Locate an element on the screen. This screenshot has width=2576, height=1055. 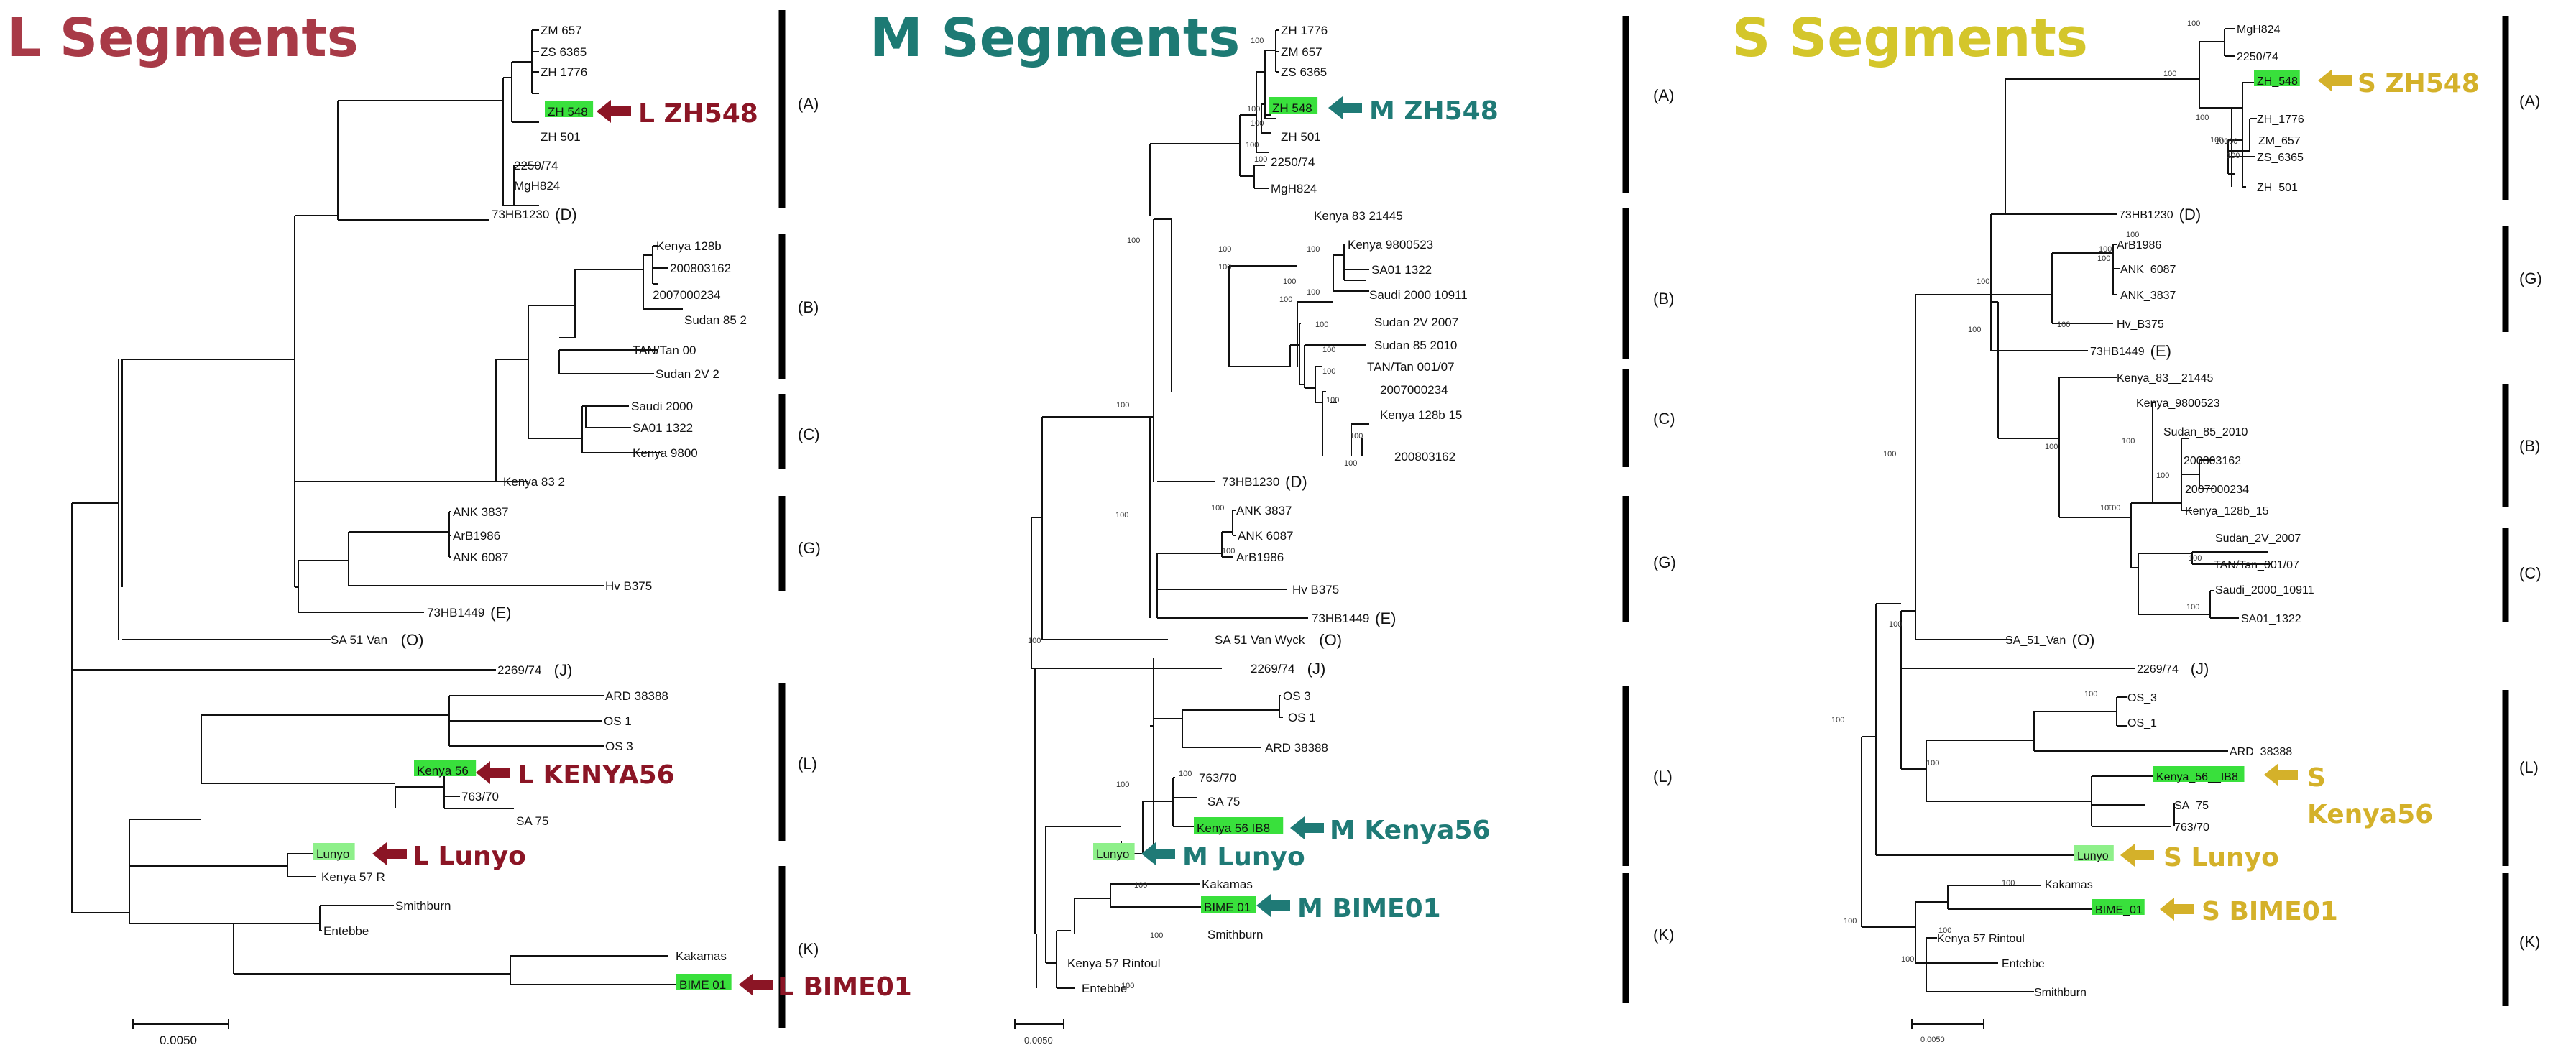
s-clade-k: (K) is located at coordinates (2529, 942).